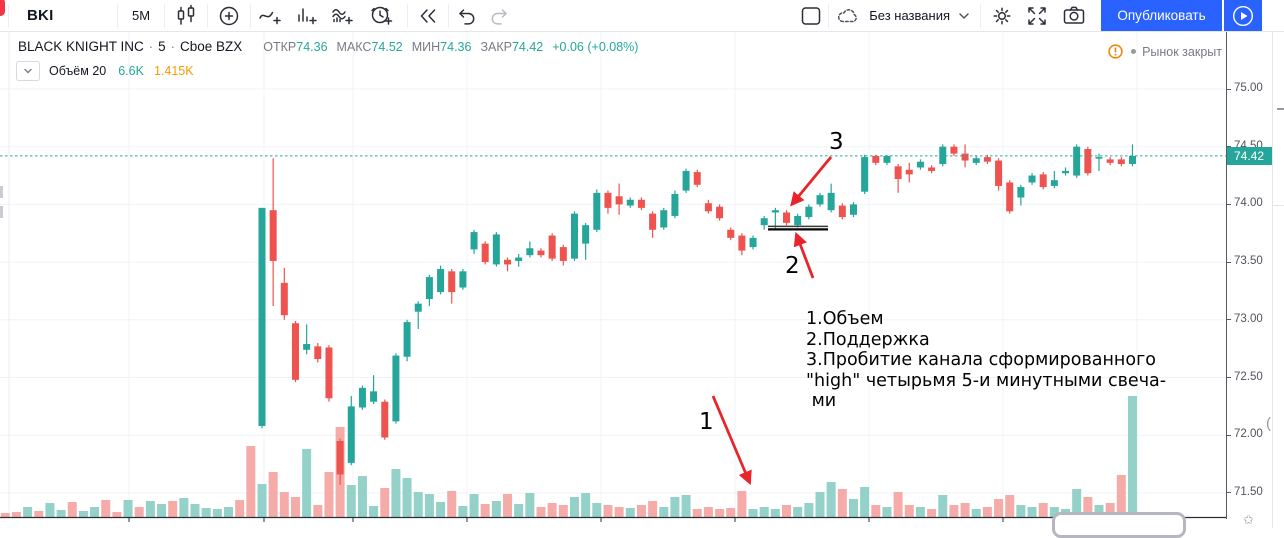 The image size is (1284, 538). What do you see at coordinates (792, 266) in the screenshot?
I see `annotation-label-2: 2` at bounding box center [792, 266].